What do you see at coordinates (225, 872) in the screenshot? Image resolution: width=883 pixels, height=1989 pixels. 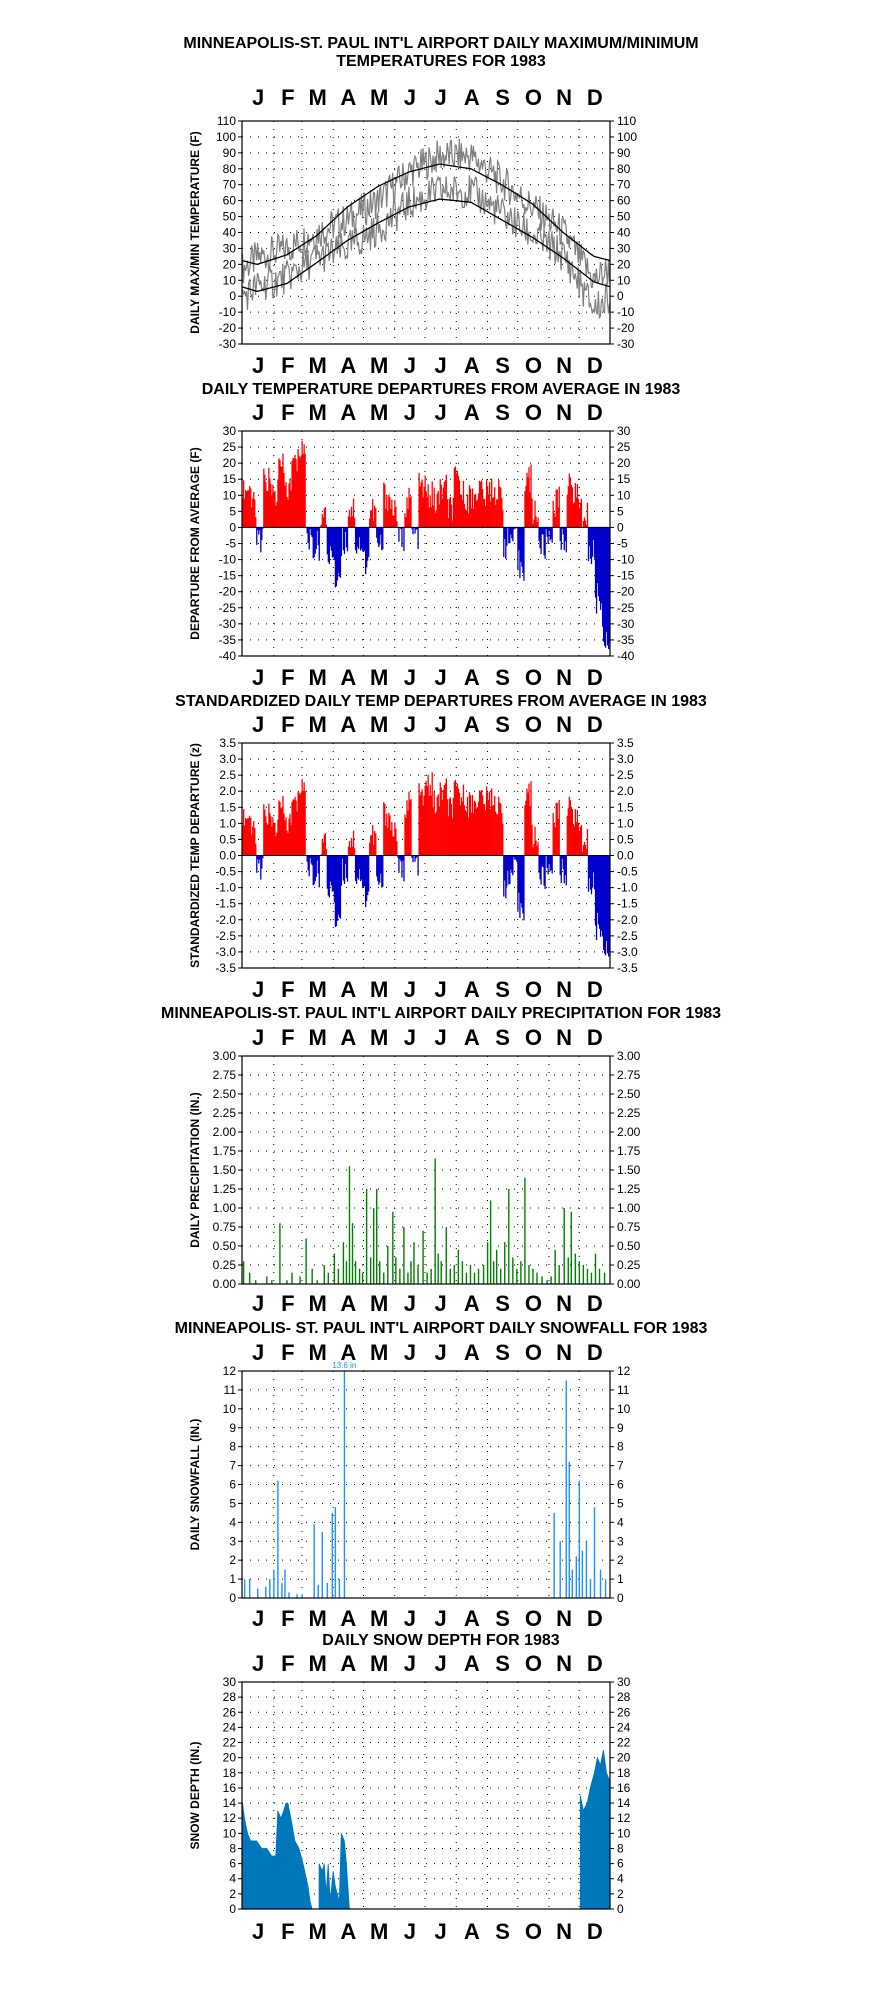 I see `y-tick-label-left: -0.5` at bounding box center [225, 872].